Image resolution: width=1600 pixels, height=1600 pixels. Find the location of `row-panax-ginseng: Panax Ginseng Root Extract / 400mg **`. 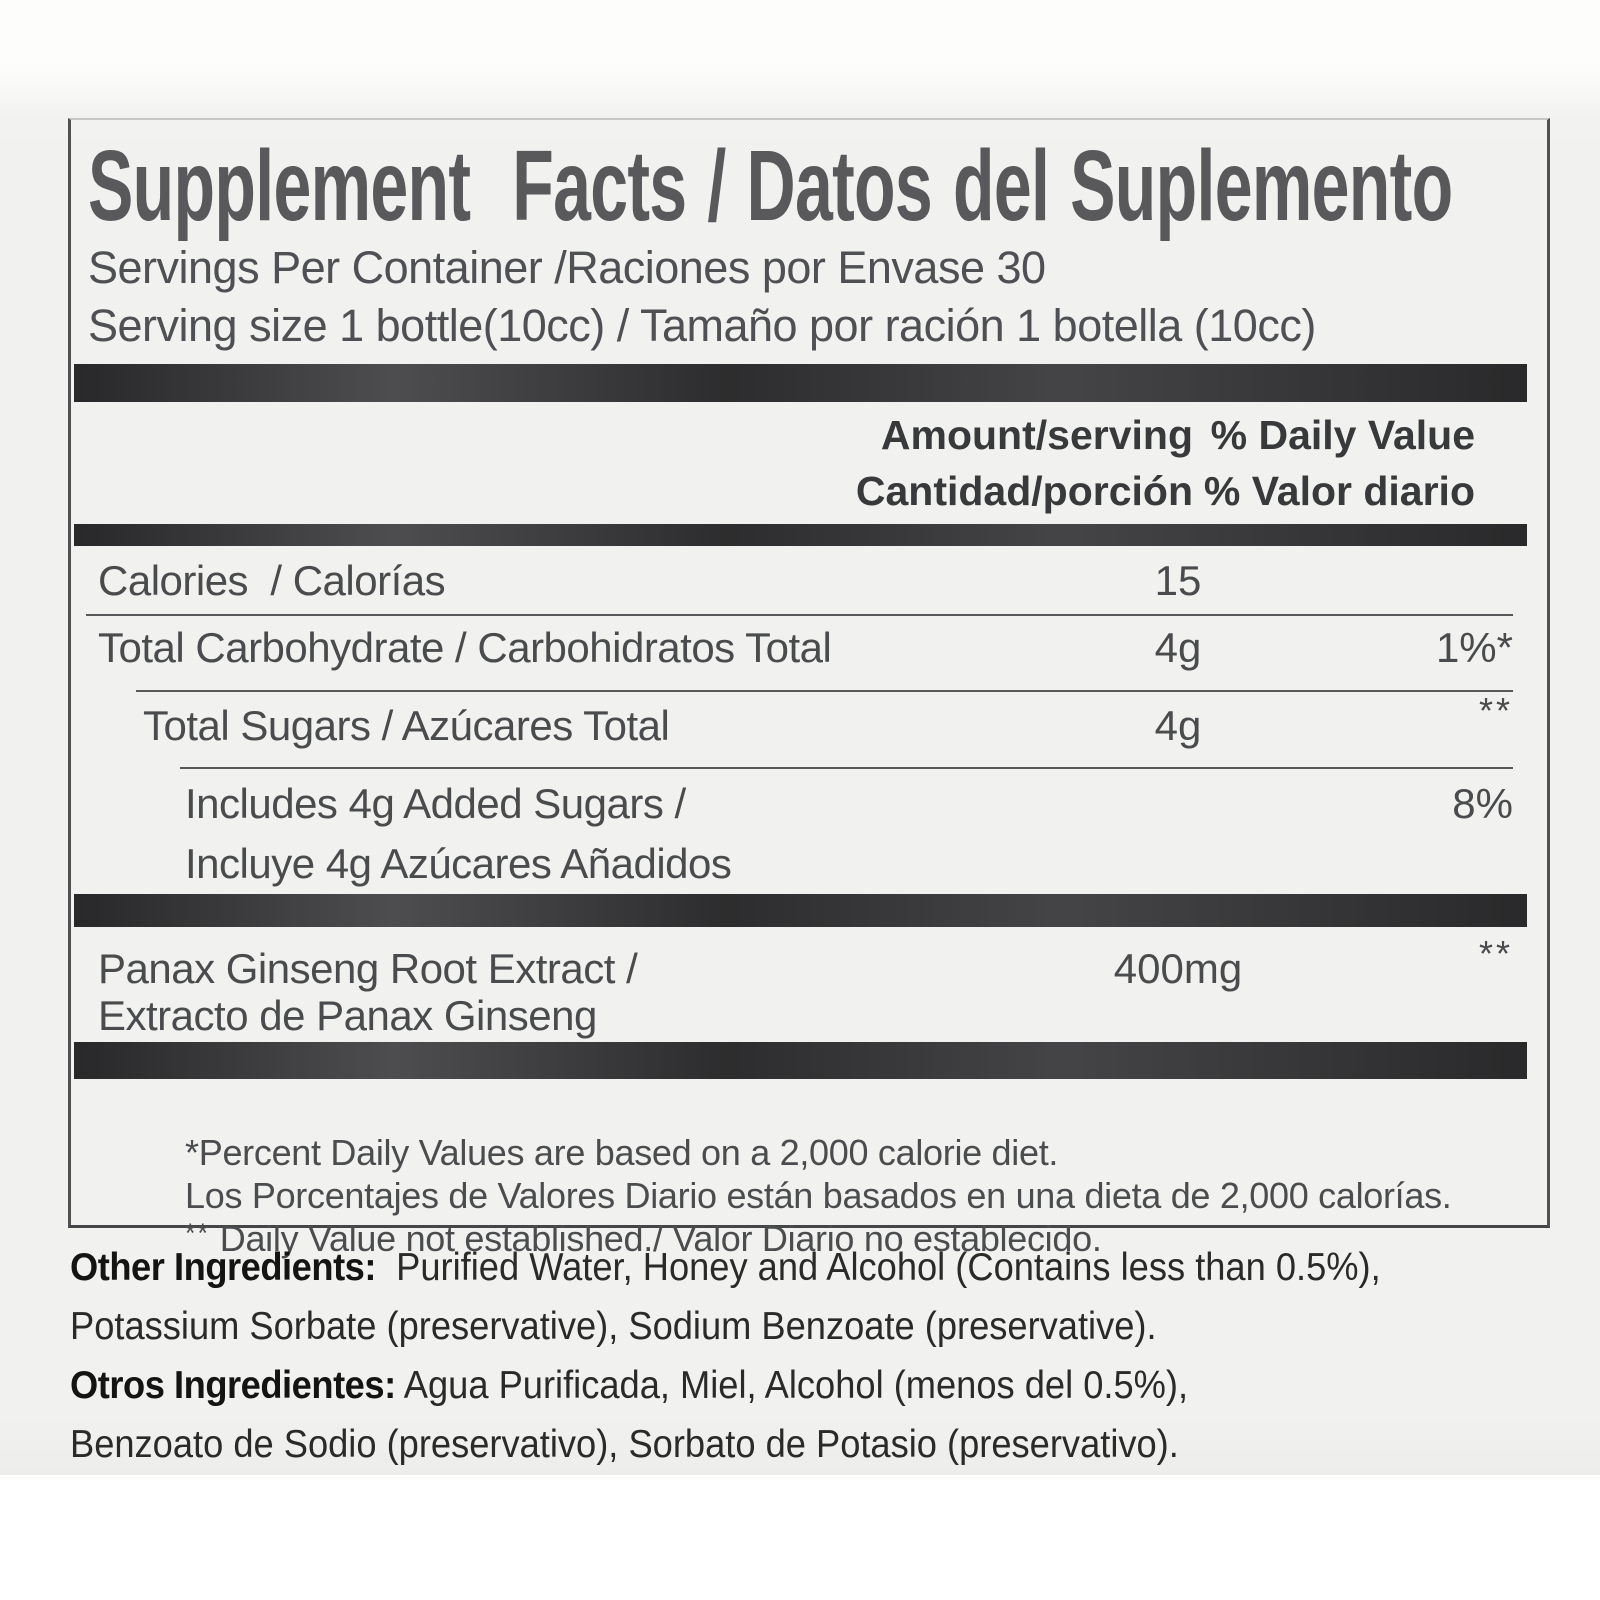

row-panax-ginseng: Panax Ginseng Root Extract / 400mg ** is located at coordinates (800, 967).